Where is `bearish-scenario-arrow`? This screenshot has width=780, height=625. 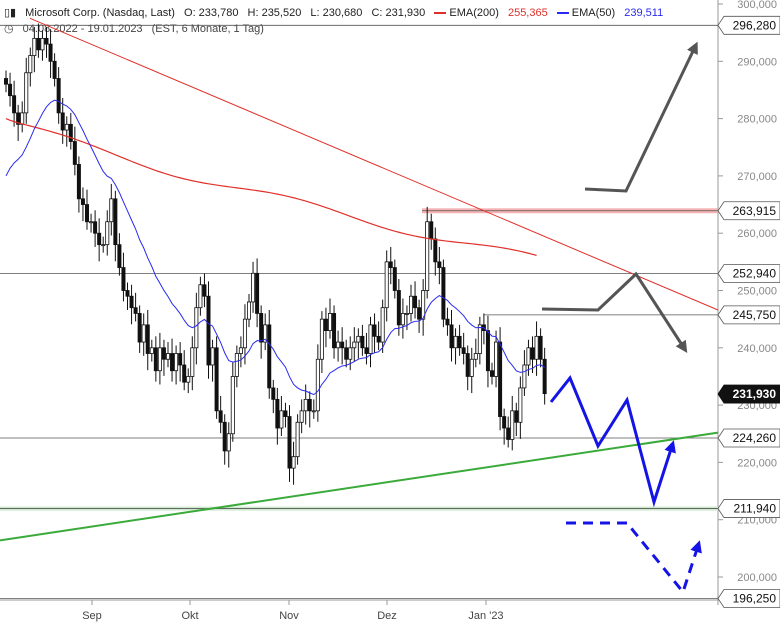 bearish-scenario-arrow is located at coordinates (612, 441).